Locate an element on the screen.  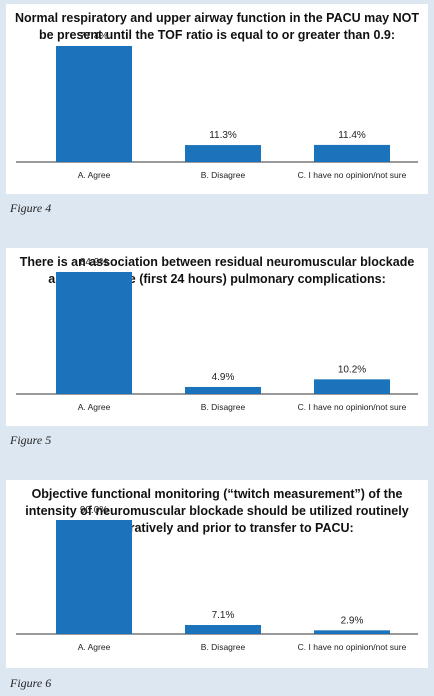
data-label: 4.9% is located at coordinates (223, 377).